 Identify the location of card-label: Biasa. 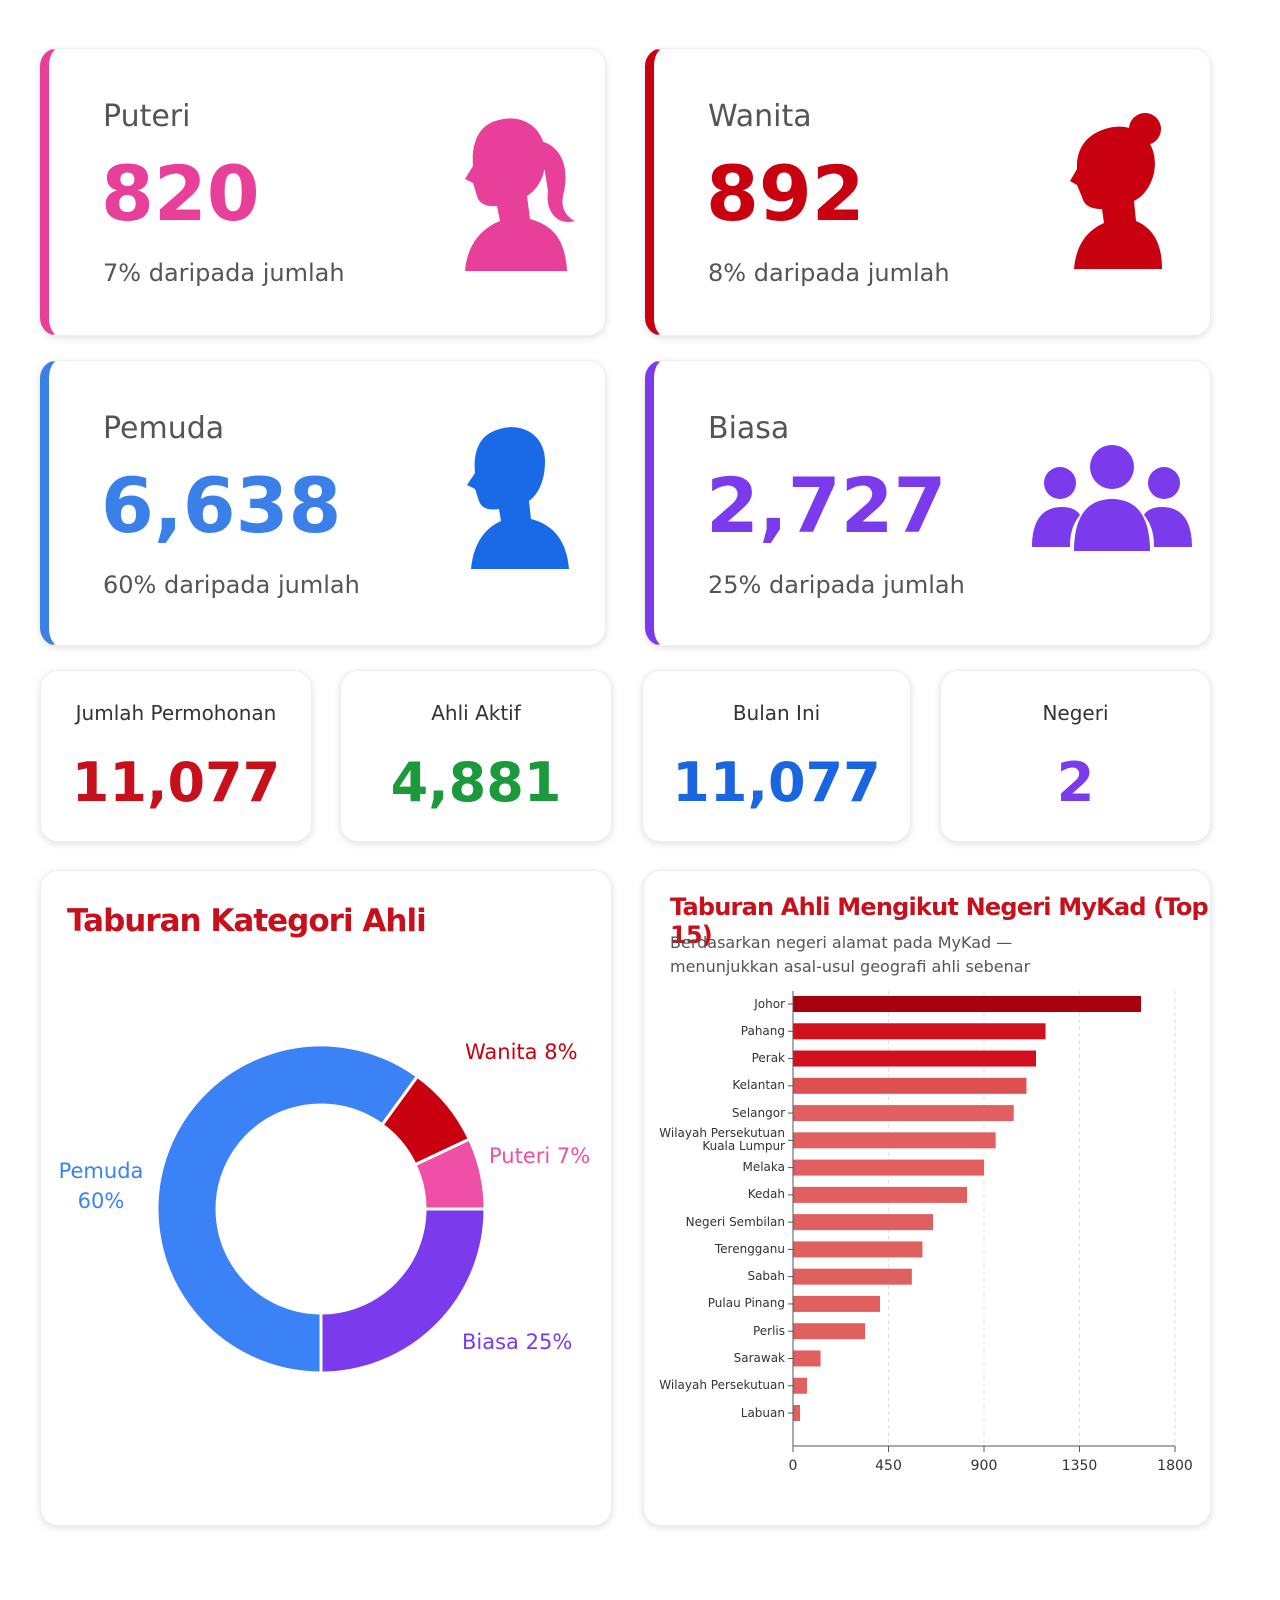
(749, 428).